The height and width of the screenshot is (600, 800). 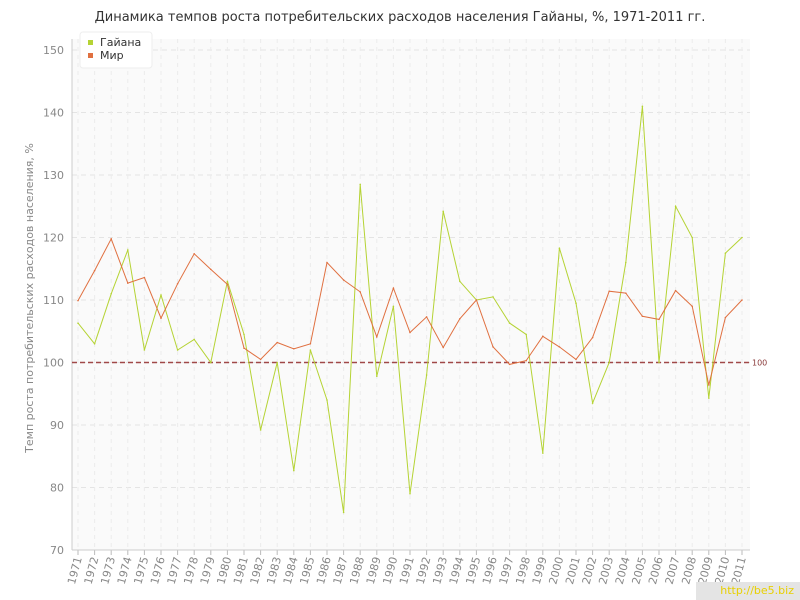 What do you see at coordinates (112, 55) in the screenshot?
I see `legend-label: Мир` at bounding box center [112, 55].